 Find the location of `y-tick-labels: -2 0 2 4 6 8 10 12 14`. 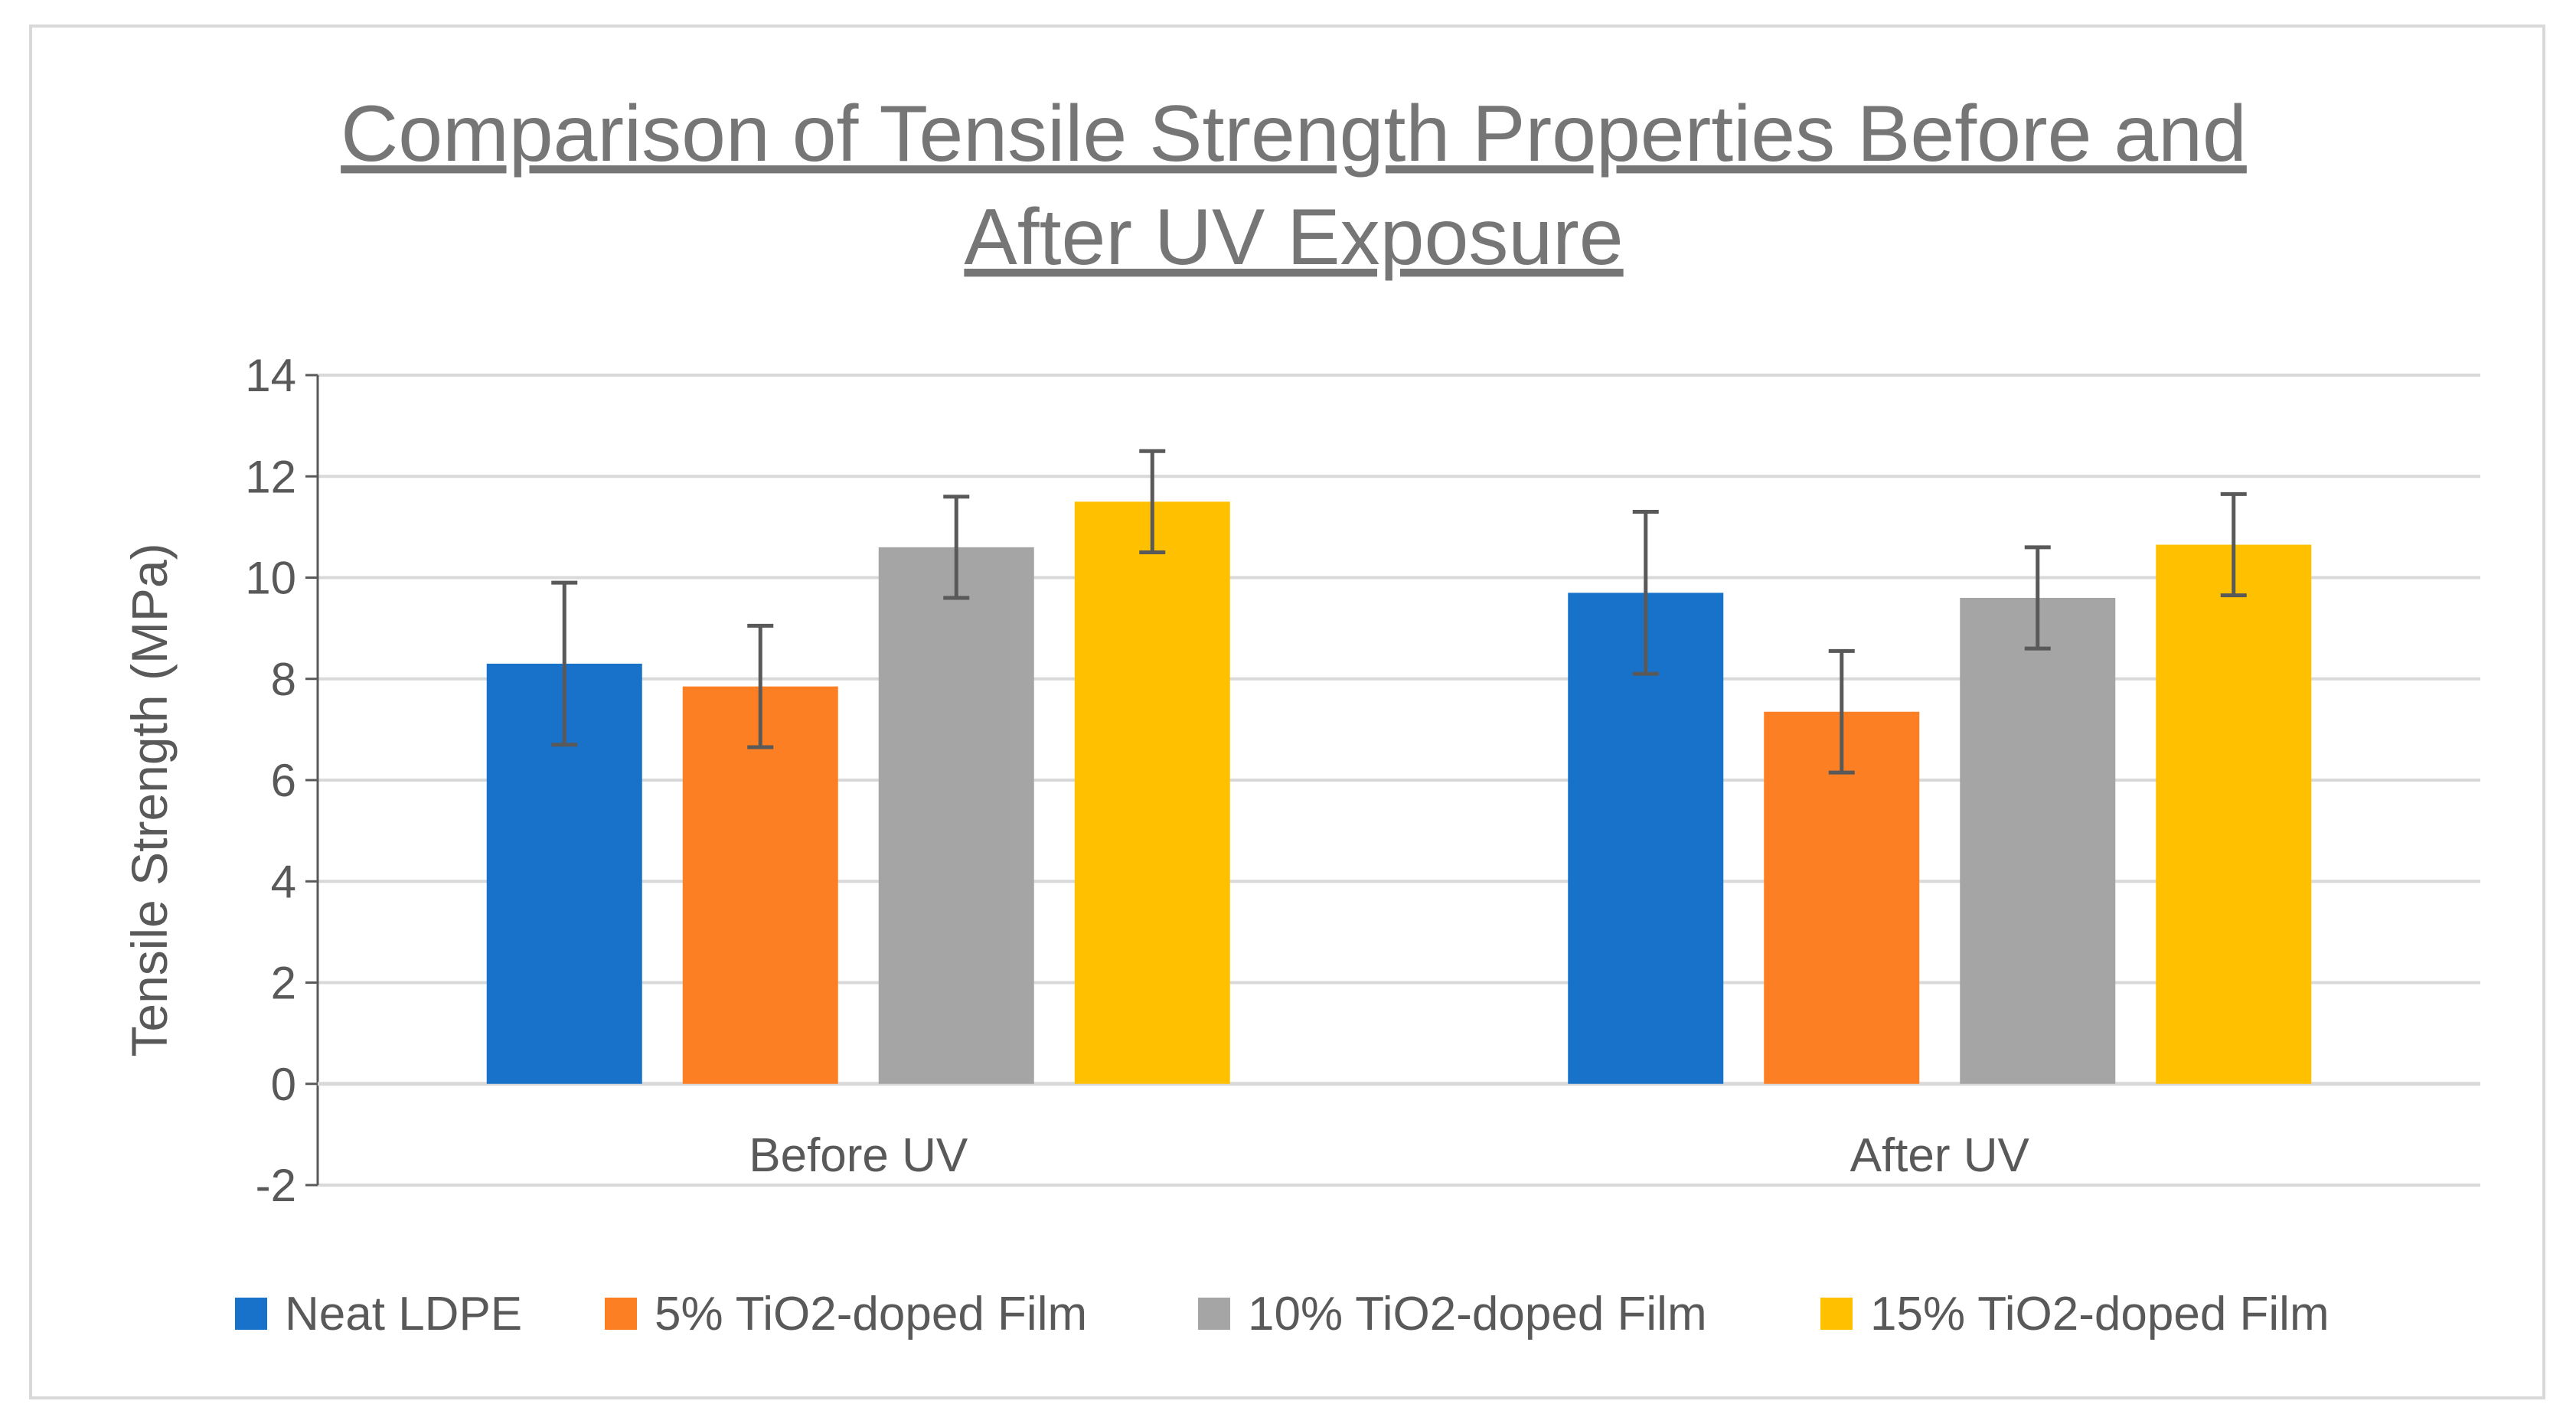

y-tick-labels: -2 0 2 4 6 8 10 12 14 is located at coordinates (270, 780).